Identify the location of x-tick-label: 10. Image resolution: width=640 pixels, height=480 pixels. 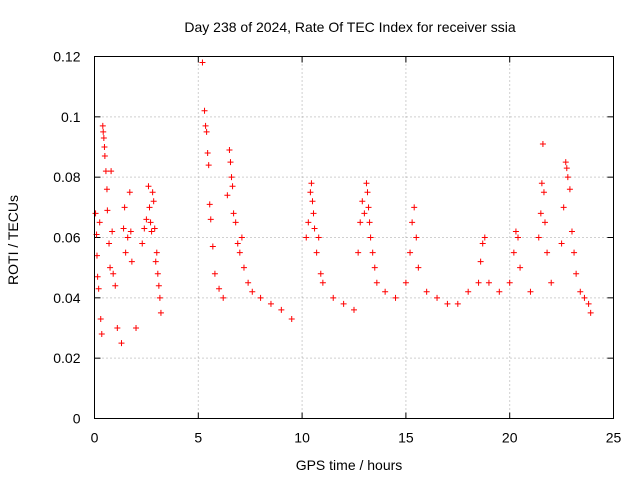
(302, 438).